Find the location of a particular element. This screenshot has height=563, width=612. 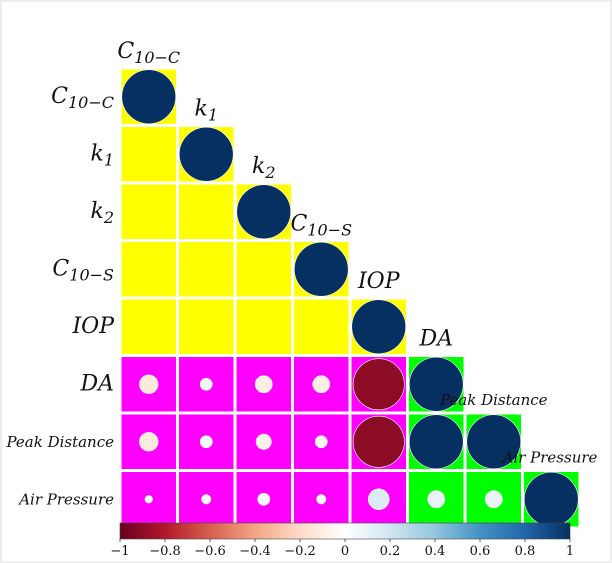

row-label-peak-distance: Peak Distance is located at coordinates (59, 442).